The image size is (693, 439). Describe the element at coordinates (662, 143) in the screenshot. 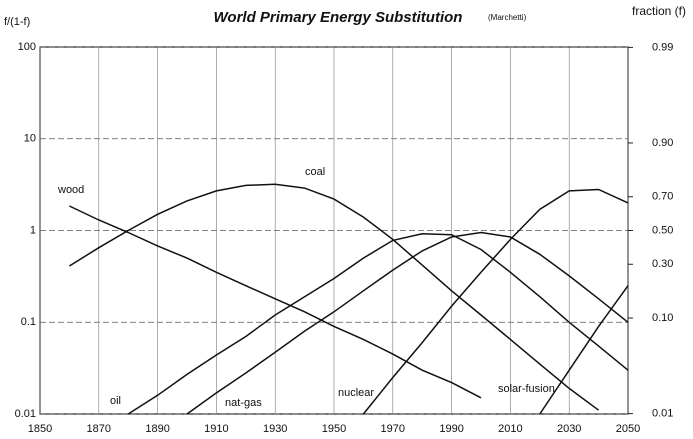

I see `y2-tick-label: 0.90` at that location.